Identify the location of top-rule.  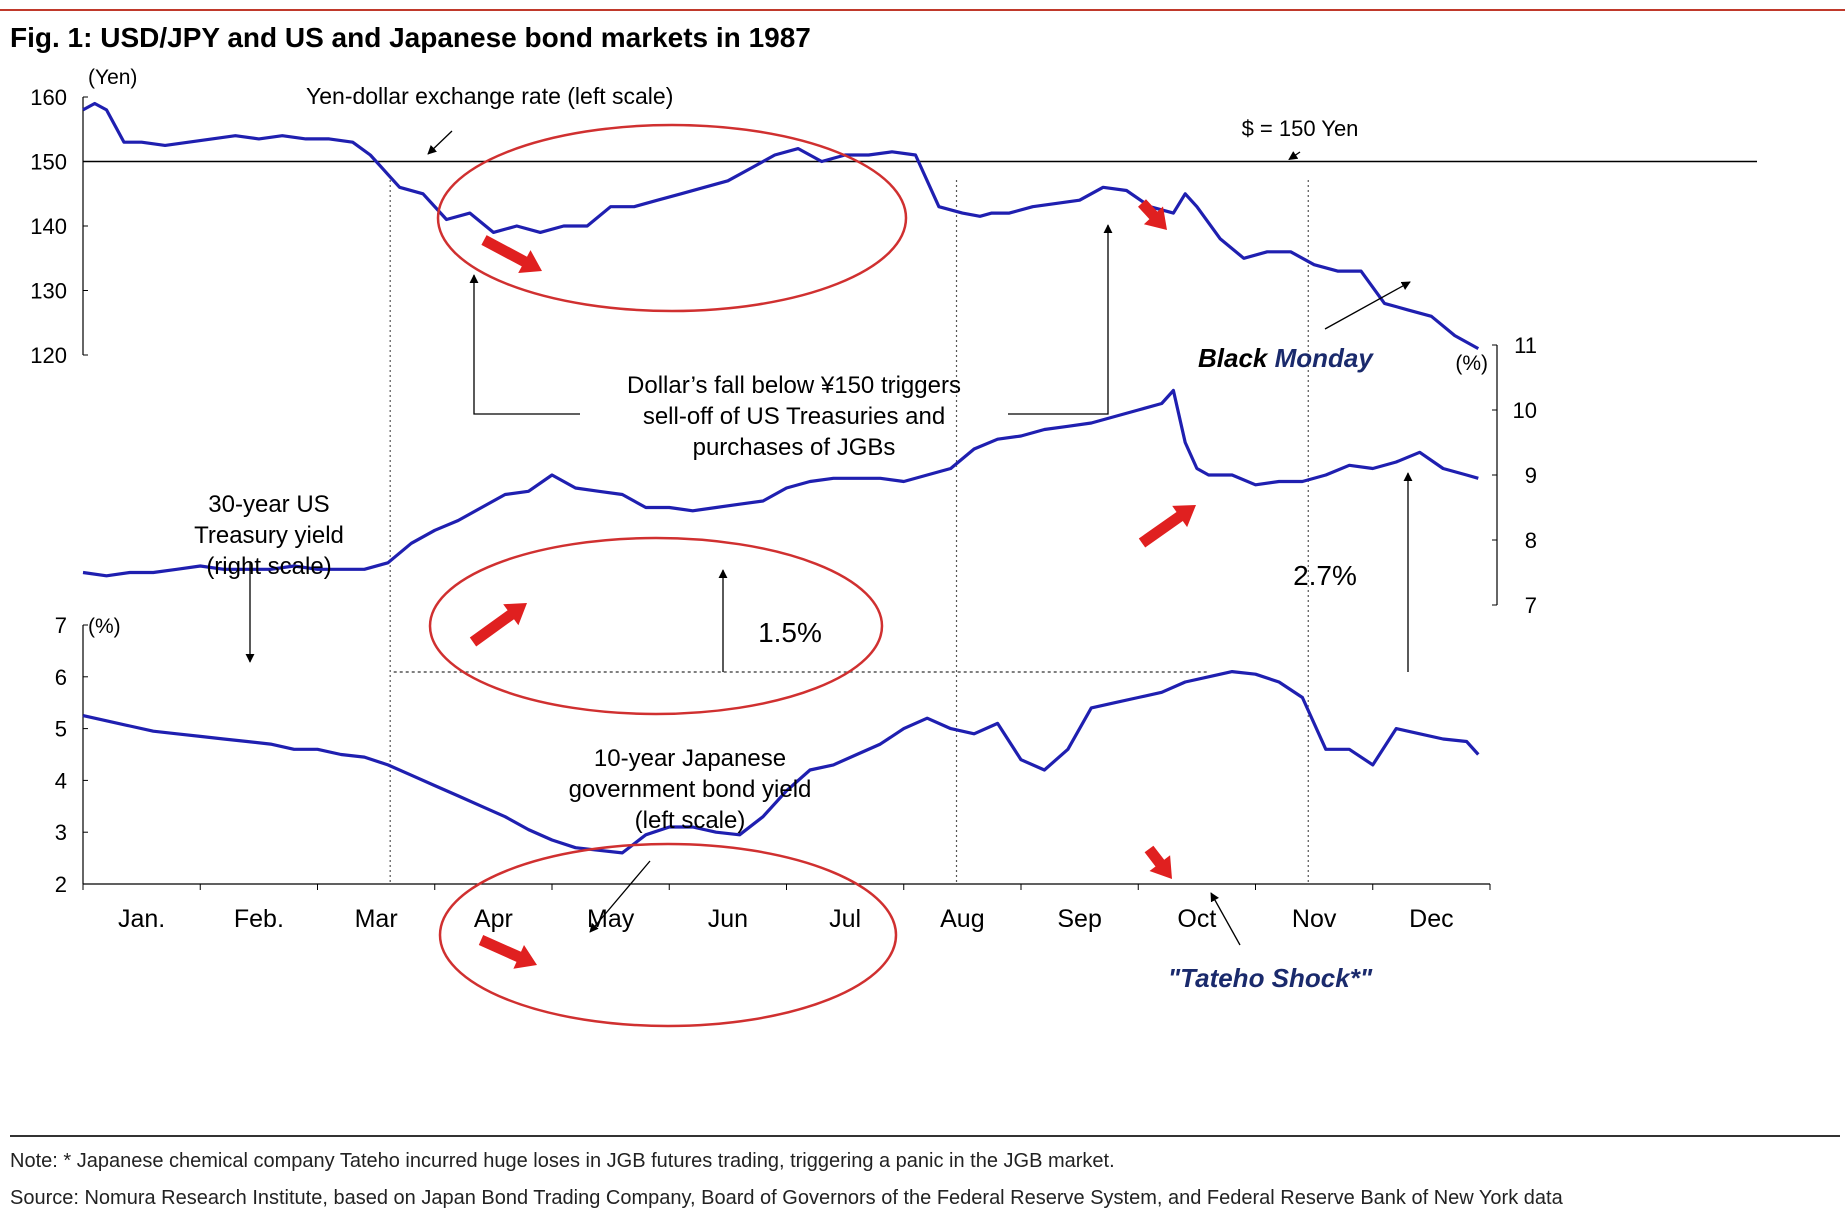
(922, 10).